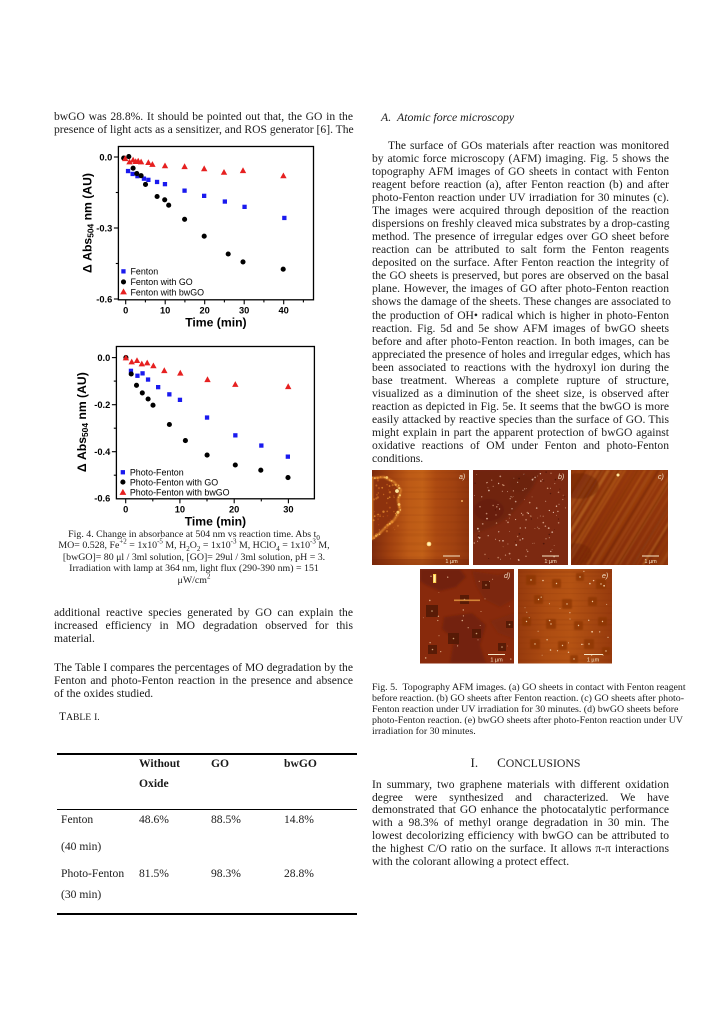  Describe the element at coordinates (180, 493) in the screenshot. I see `svg-text: Photo-Fenton with bwGO` at that location.